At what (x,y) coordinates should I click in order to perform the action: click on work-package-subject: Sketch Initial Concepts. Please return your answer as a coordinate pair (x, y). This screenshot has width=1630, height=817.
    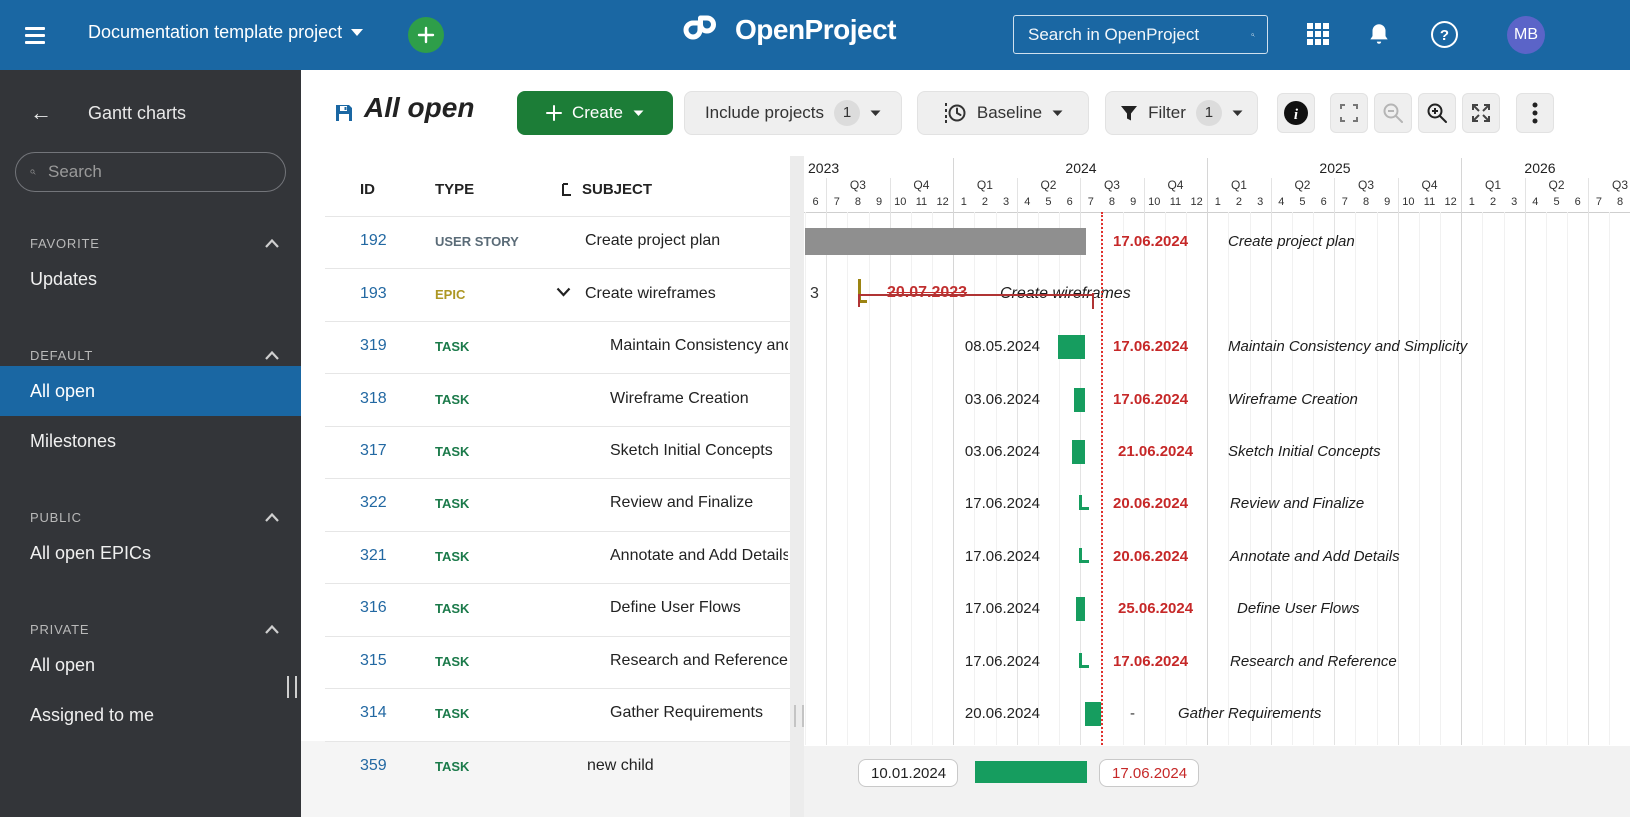
    Looking at the image, I should click on (691, 451).